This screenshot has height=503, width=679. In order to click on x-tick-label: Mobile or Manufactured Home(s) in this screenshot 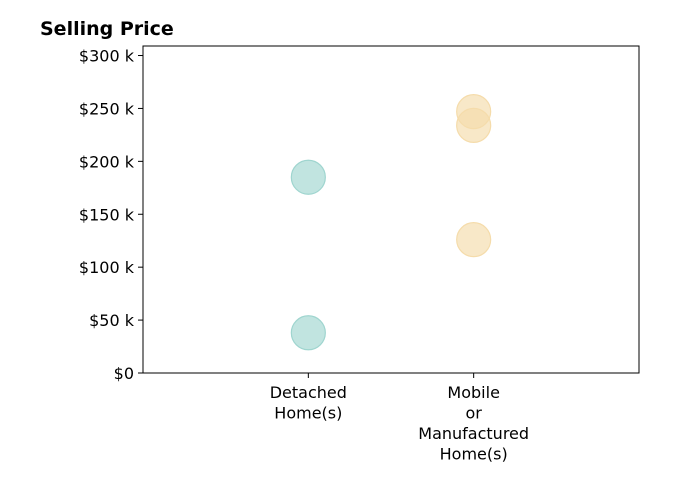, I will do `click(473, 423)`.